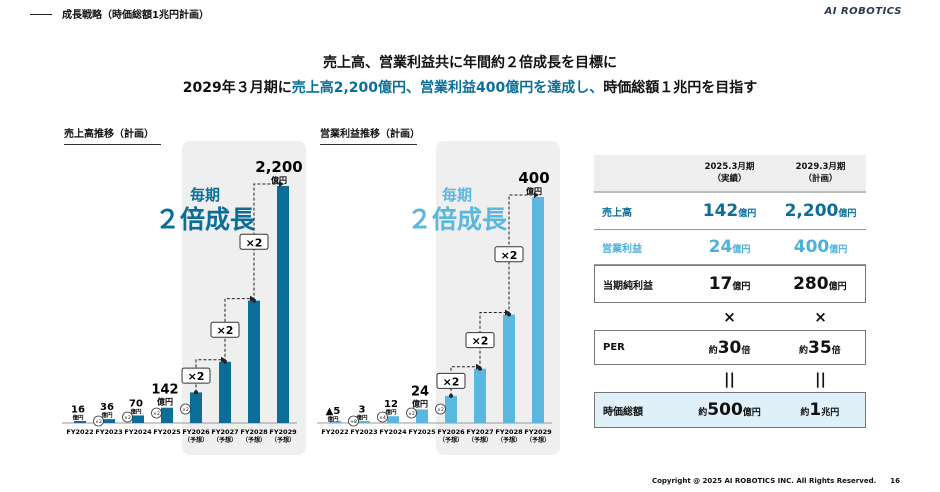  I want to click on bar-FY2029, so click(283, 304).